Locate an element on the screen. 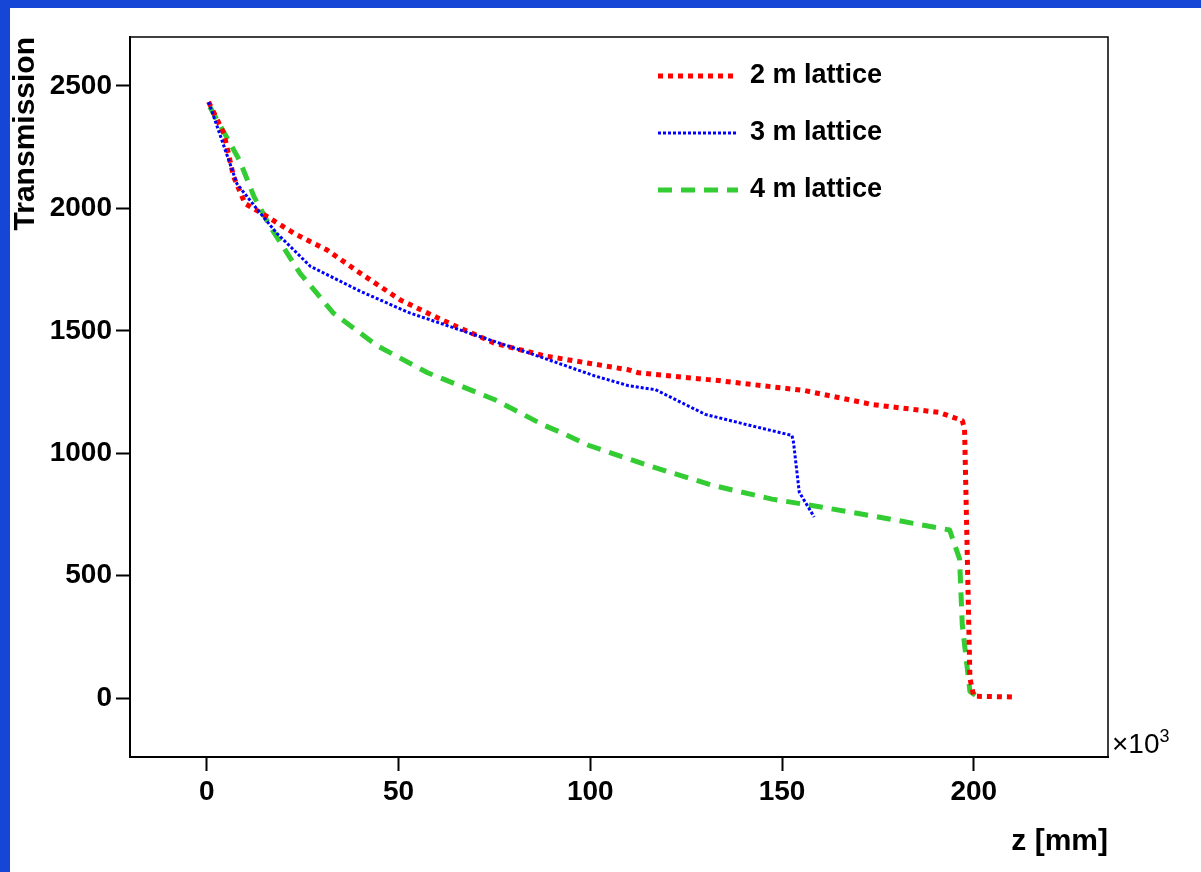  x-tick-label: 0 is located at coordinates (206, 790).